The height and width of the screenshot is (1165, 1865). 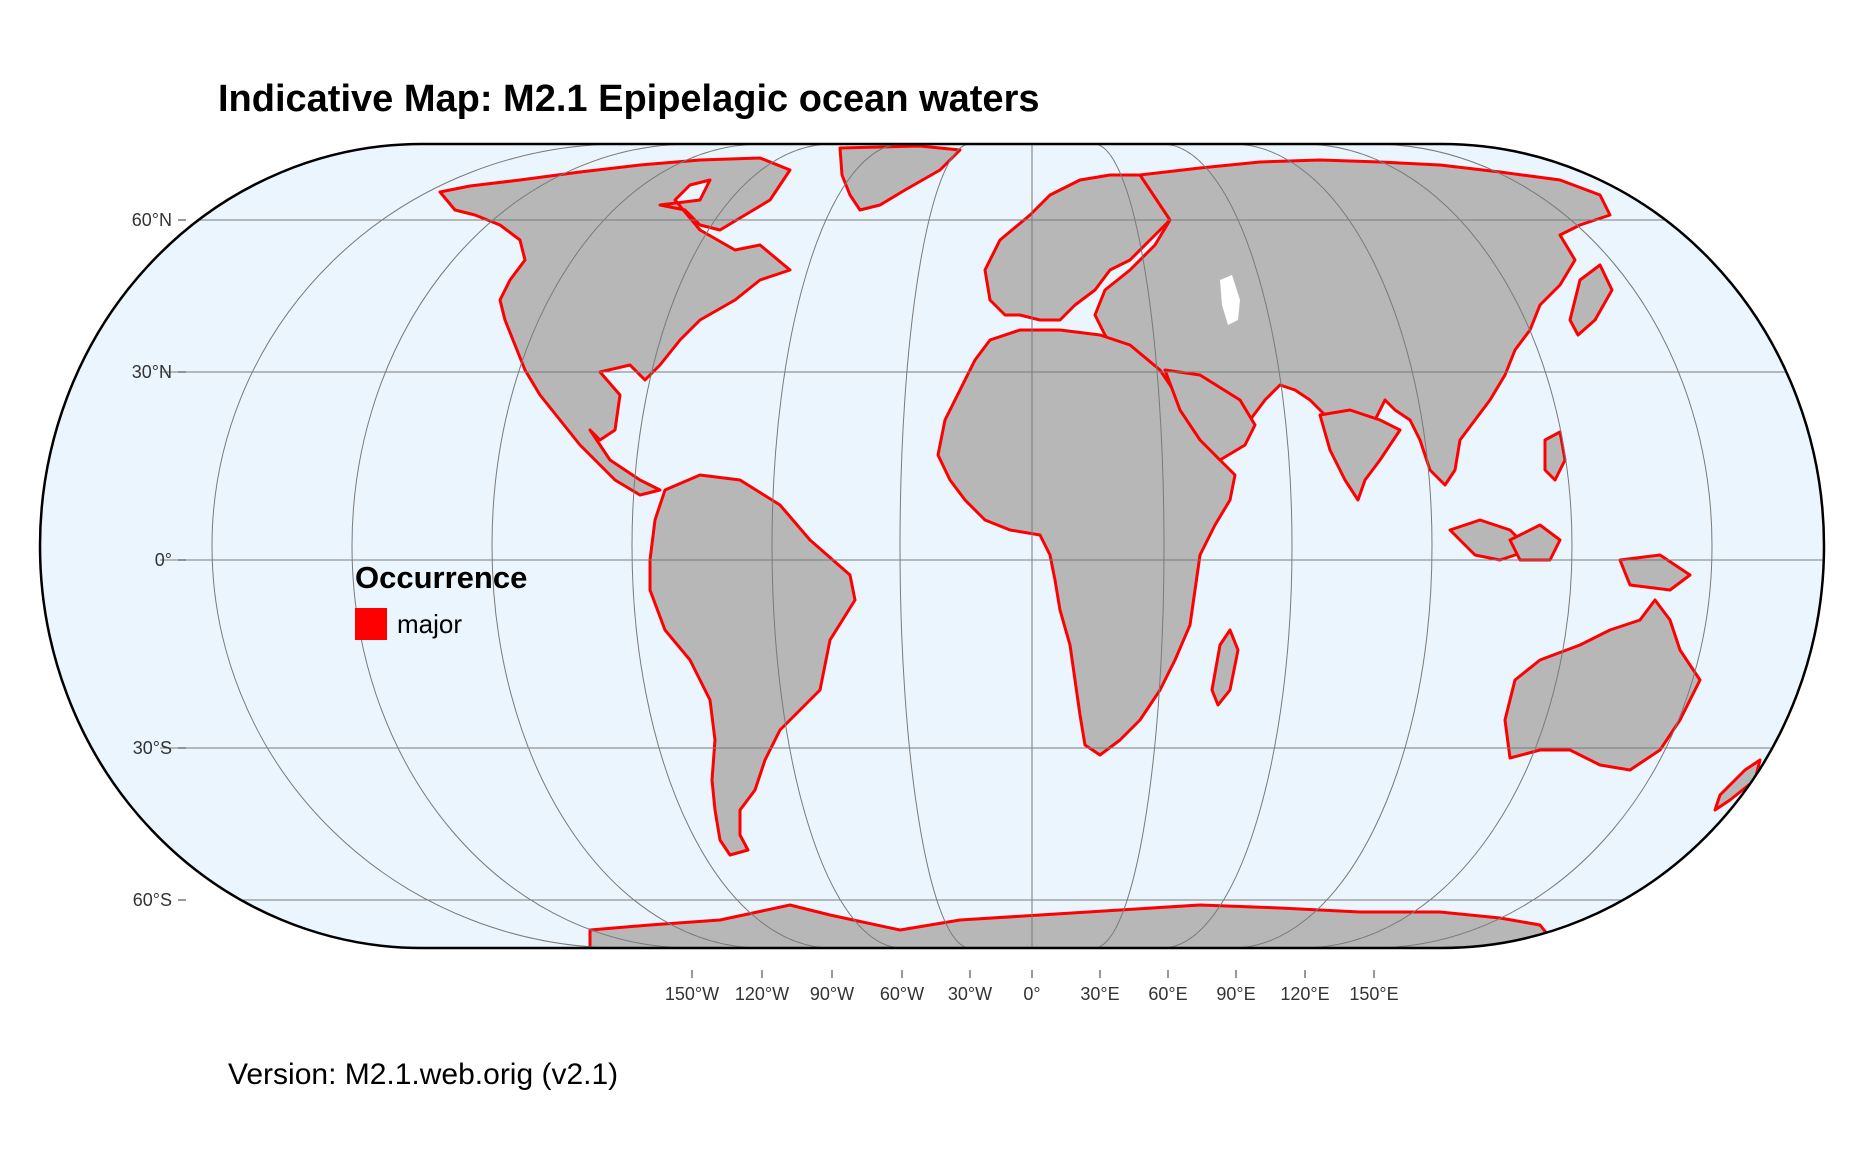 I want to click on japan, so click(x=1591, y=300).